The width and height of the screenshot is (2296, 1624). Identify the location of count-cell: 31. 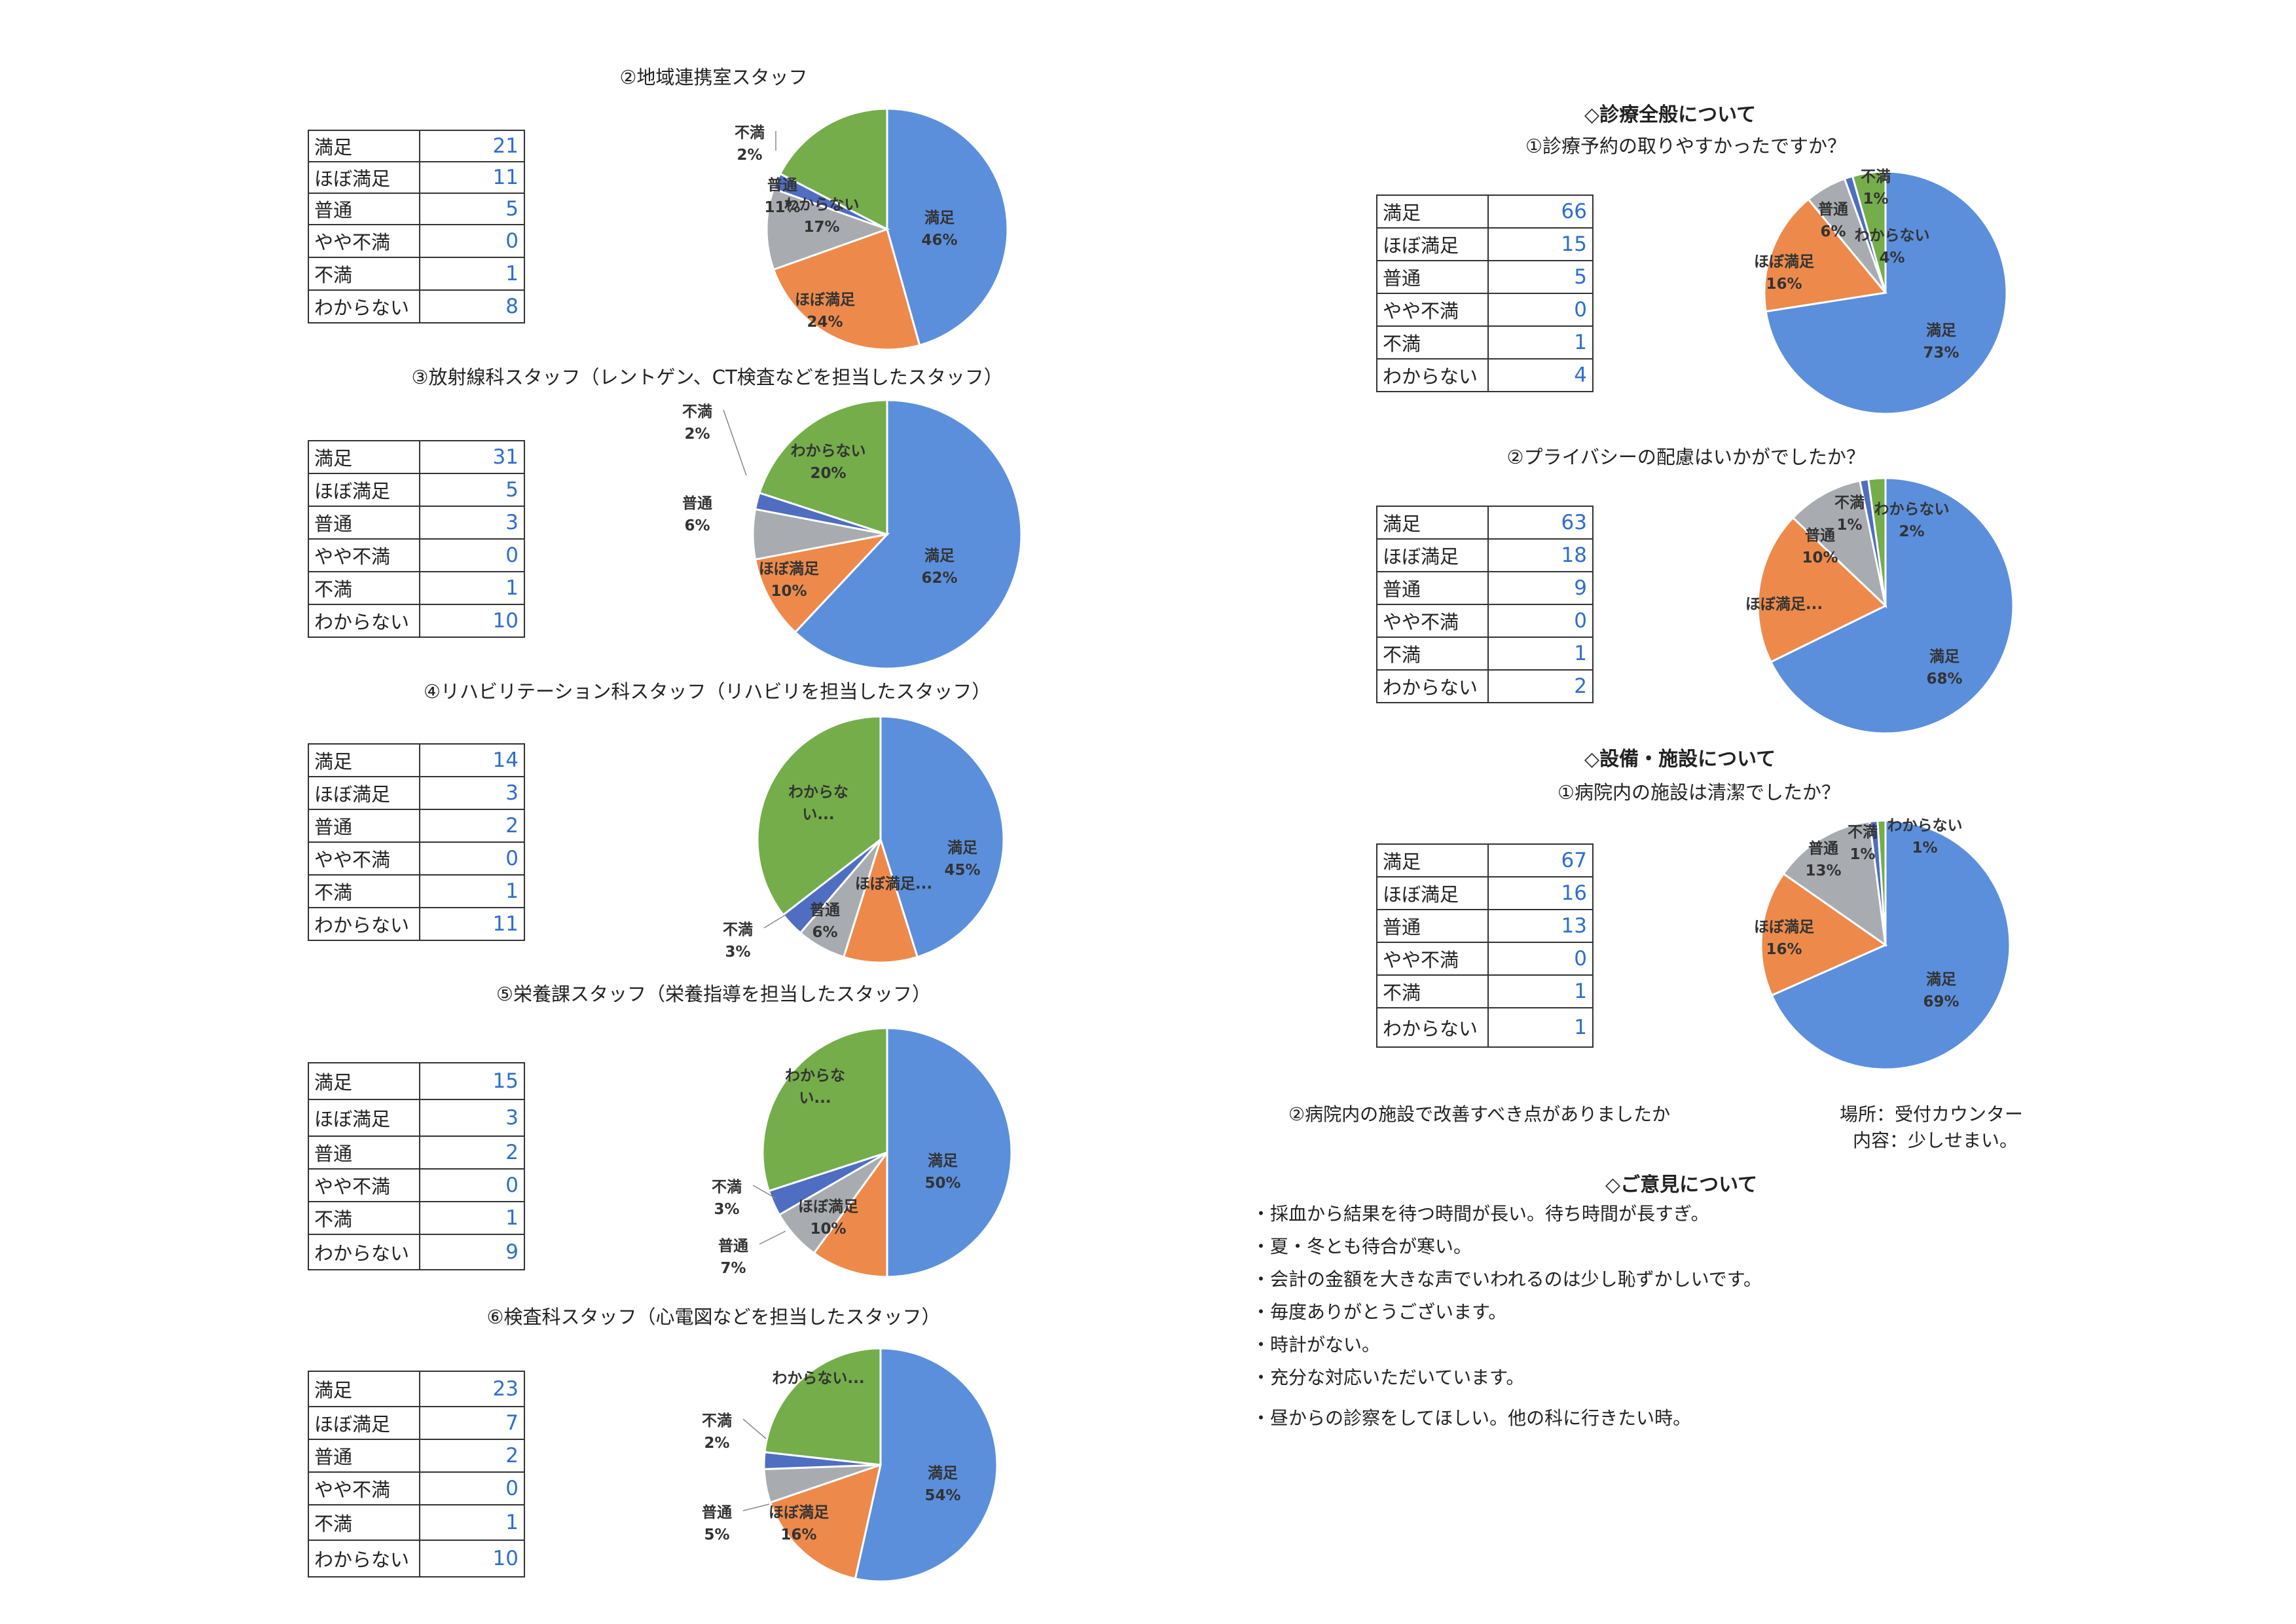
(472, 457).